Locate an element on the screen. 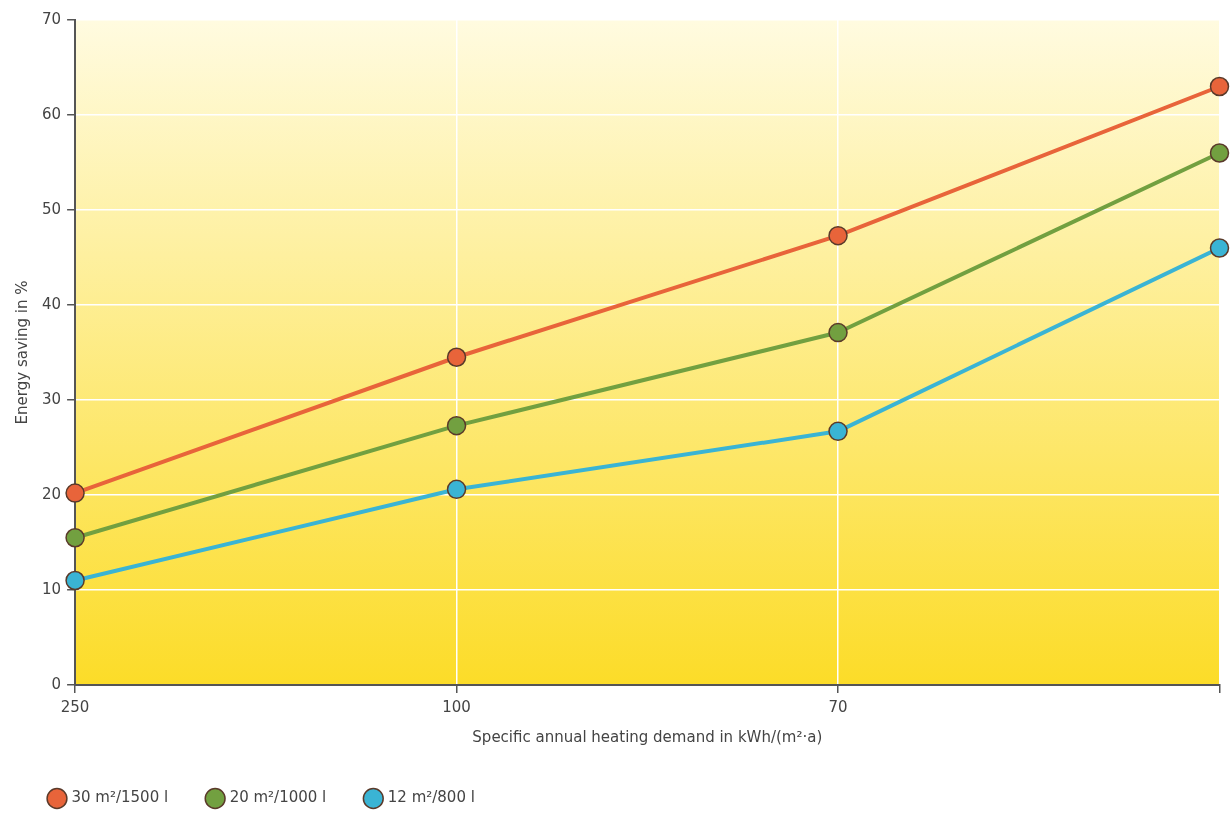  y-tick-label: 30 is located at coordinates (51, 398).